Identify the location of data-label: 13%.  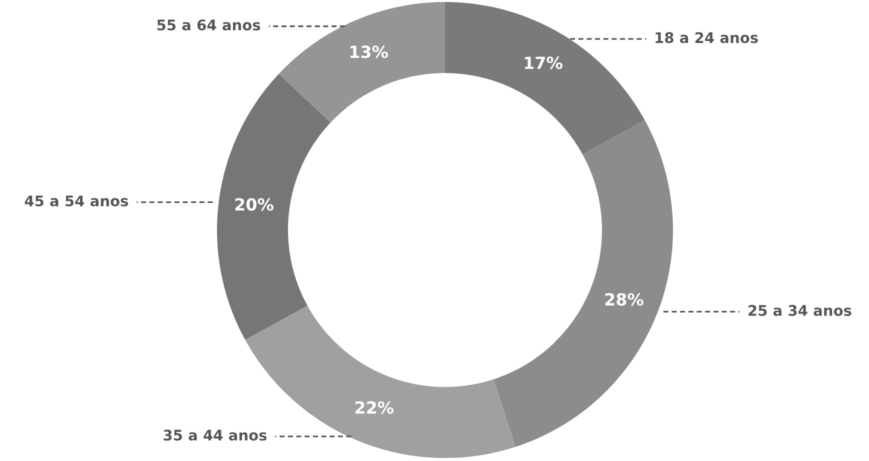
(369, 52).